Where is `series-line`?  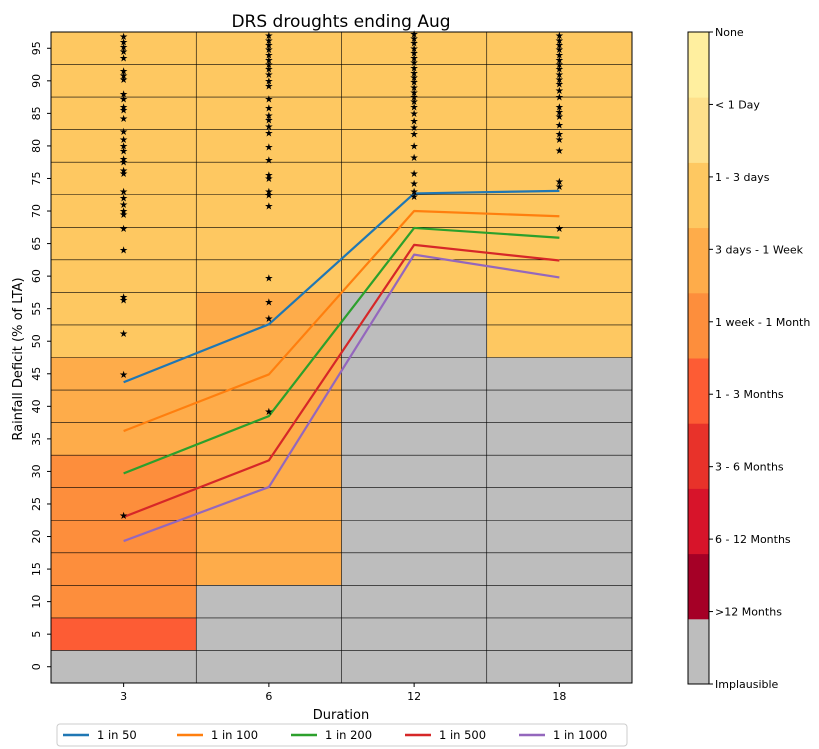 series-line is located at coordinates (341, 286).